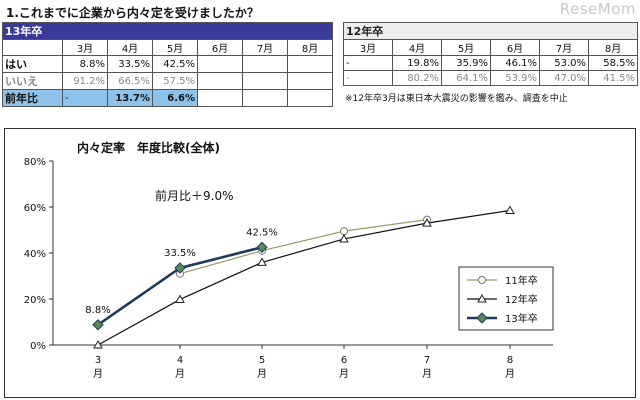  I want to click on y-tick-label: 20%, so click(35, 300).